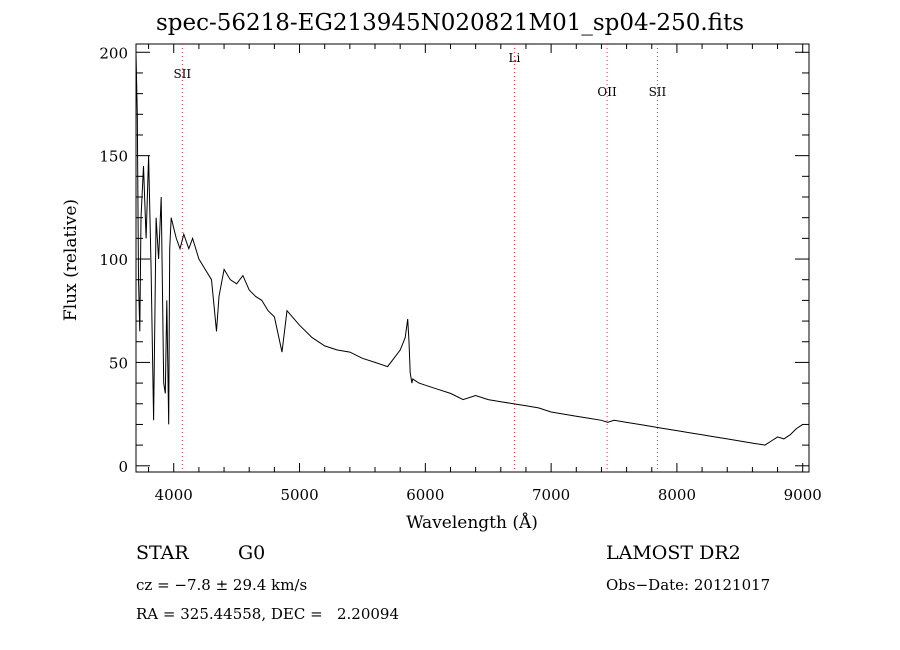 This screenshot has height=650, width=900. I want to click on observation-date: Obs−Date: 20121017, so click(688, 585).